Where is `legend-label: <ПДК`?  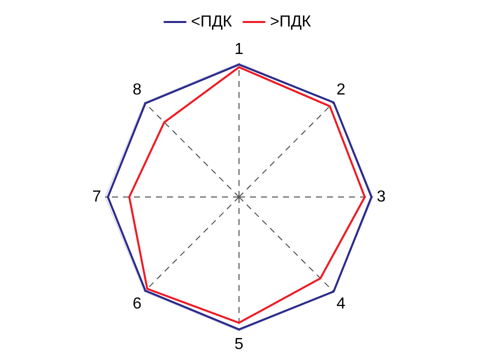
legend-label: <ПДК is located at coordinates (212, 21).